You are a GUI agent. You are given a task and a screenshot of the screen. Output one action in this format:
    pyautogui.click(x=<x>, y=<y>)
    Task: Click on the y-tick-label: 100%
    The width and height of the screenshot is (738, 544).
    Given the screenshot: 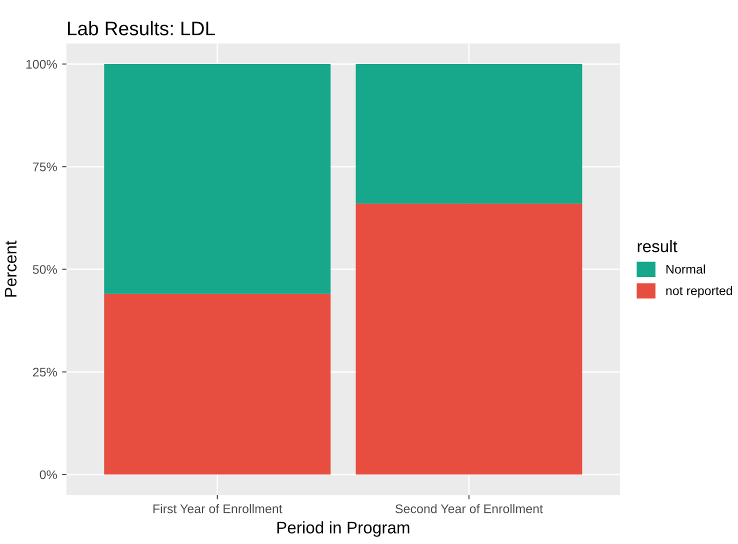 What is the action you would take?
    pyautogui.click(x=41, y=64)
    